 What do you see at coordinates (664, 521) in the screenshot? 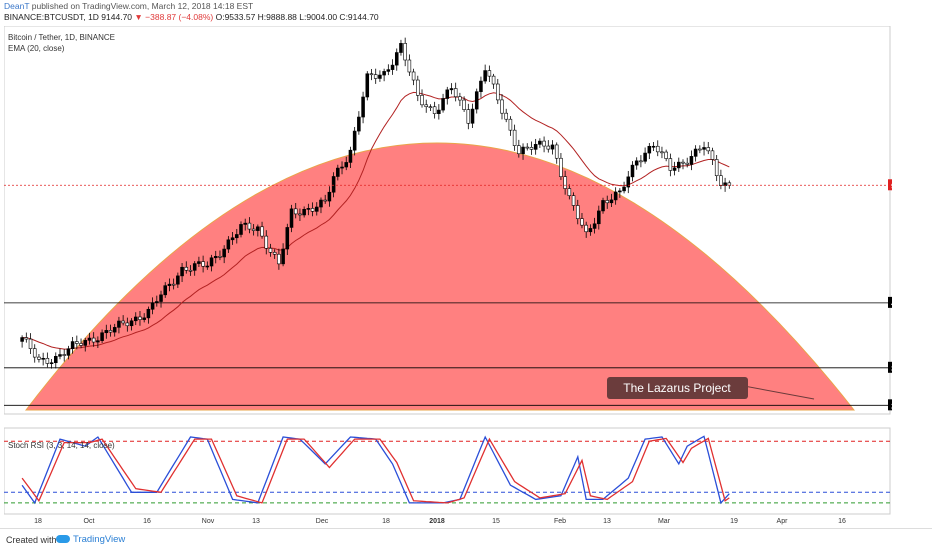
I see `x-tick-label: Mar` at bounding box center [664, 521].